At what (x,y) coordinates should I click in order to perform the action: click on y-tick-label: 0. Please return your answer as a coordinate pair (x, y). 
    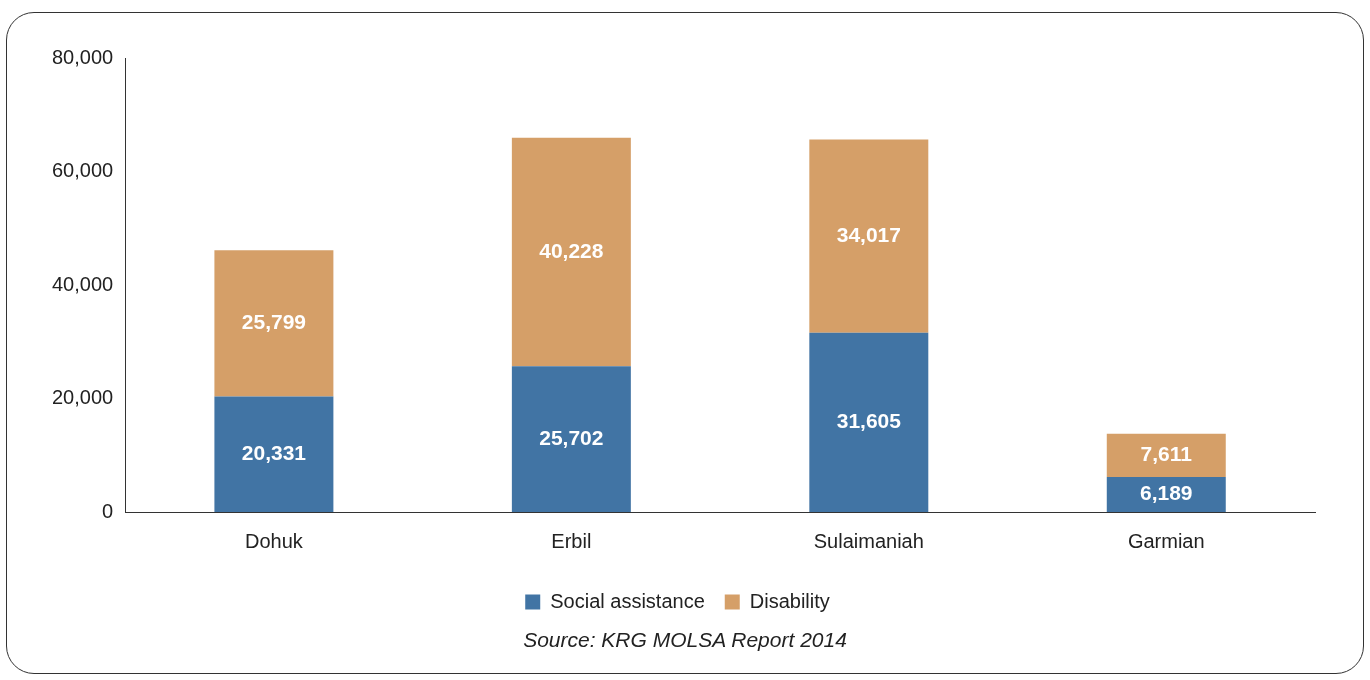
    Looking at the image, I should click on (108, 510).